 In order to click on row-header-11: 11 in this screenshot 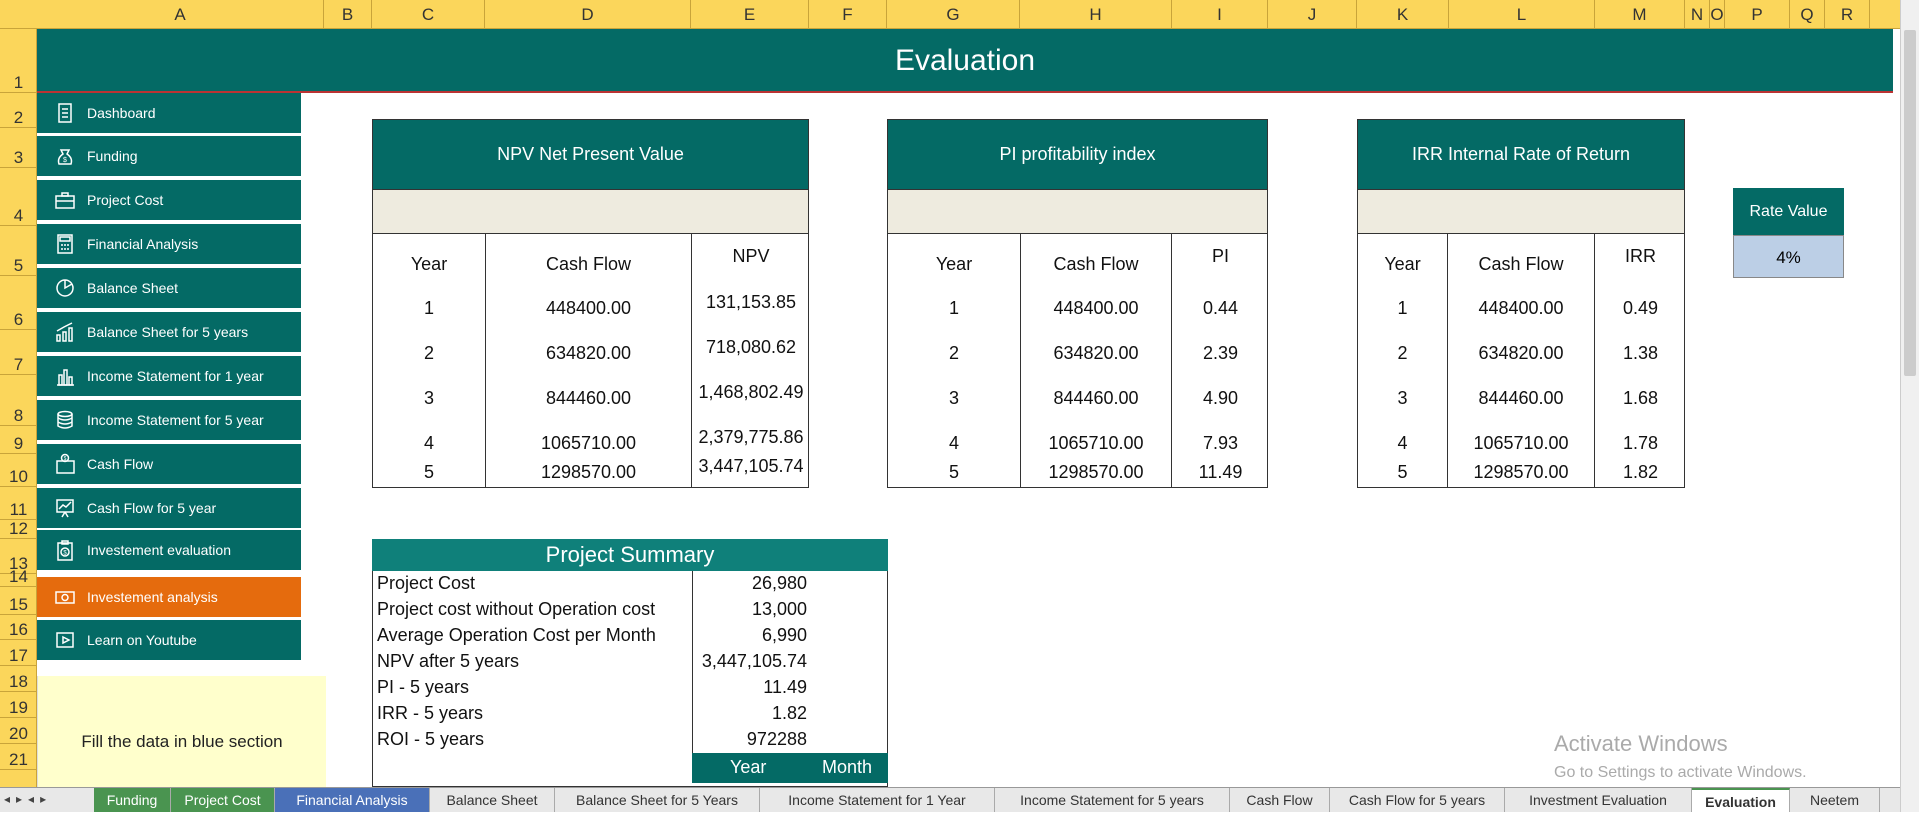, I will do `click(18, 503)`.